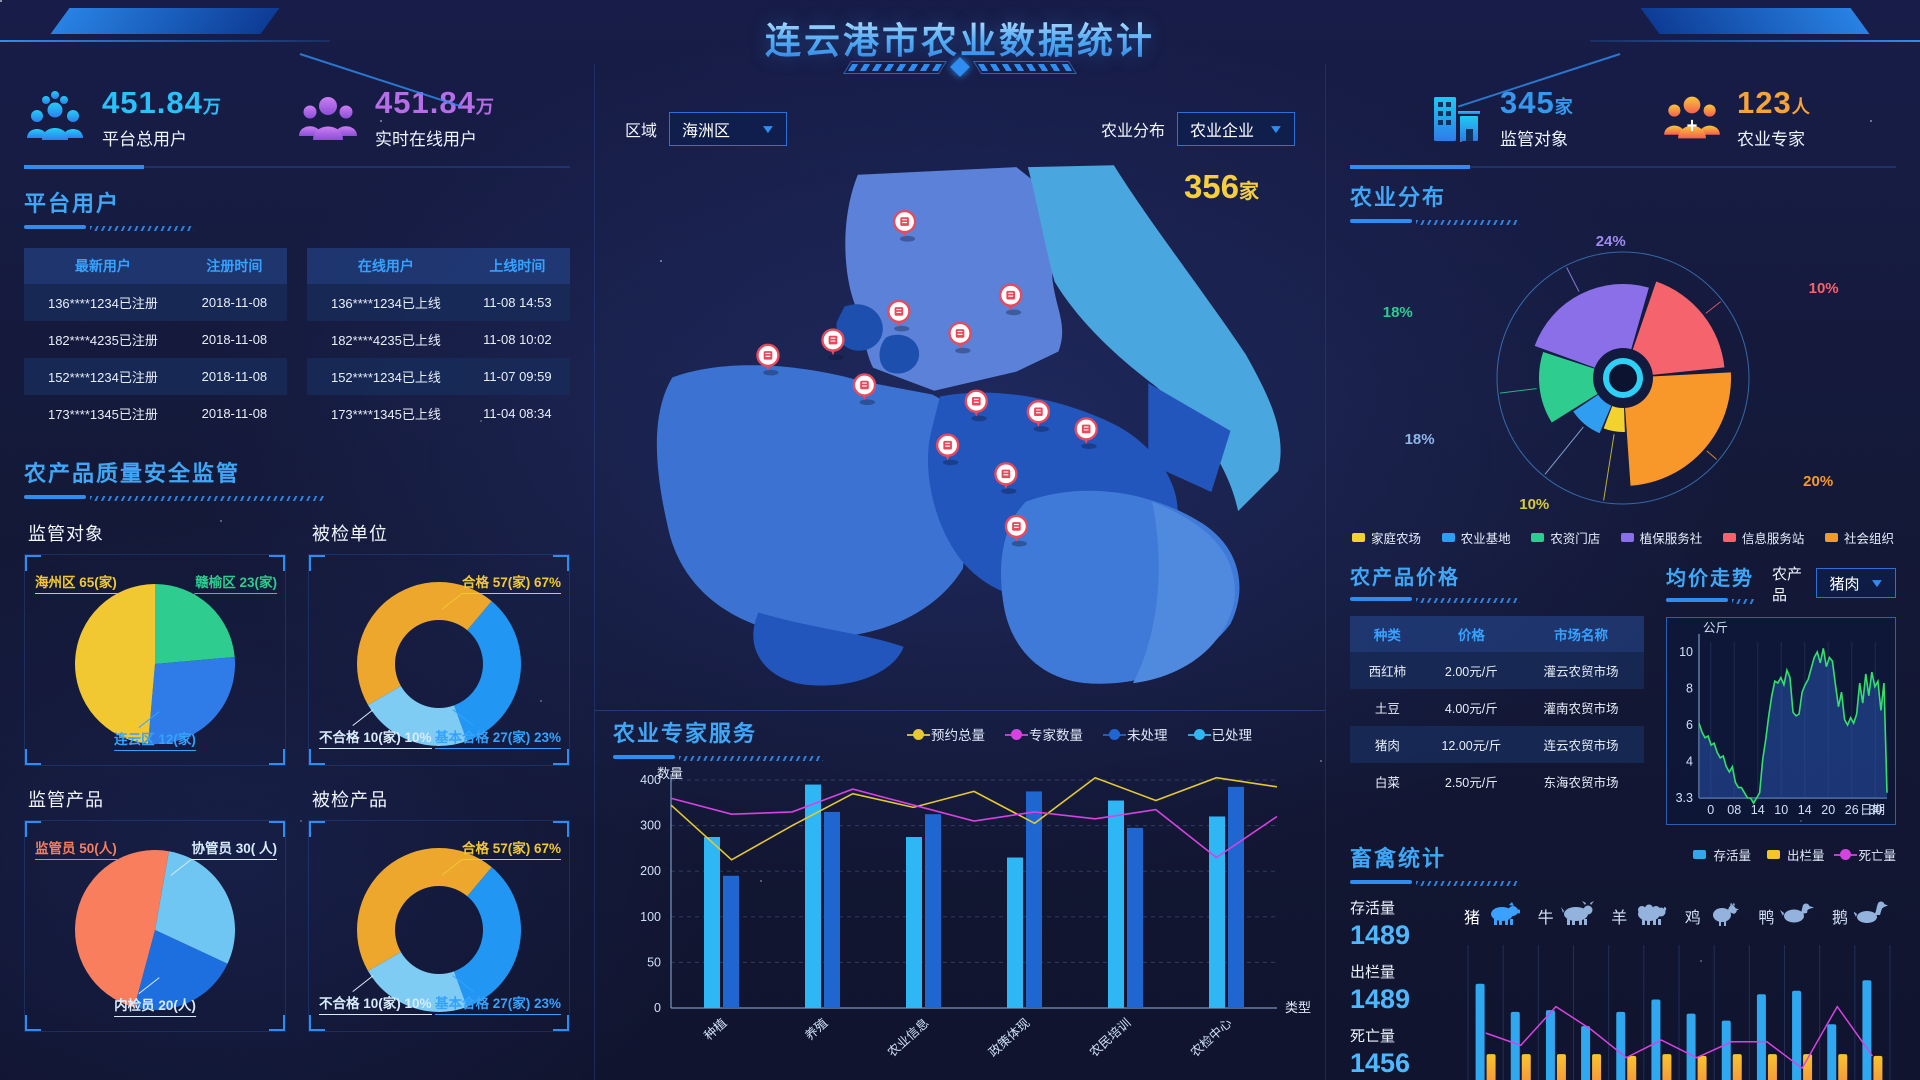 This screenshot has height=1080, width=1920. What do you see at coordinates (1135, 734) in the screenshot?
I see `legend-item: 未处理` at bounding box center [1135, 734].